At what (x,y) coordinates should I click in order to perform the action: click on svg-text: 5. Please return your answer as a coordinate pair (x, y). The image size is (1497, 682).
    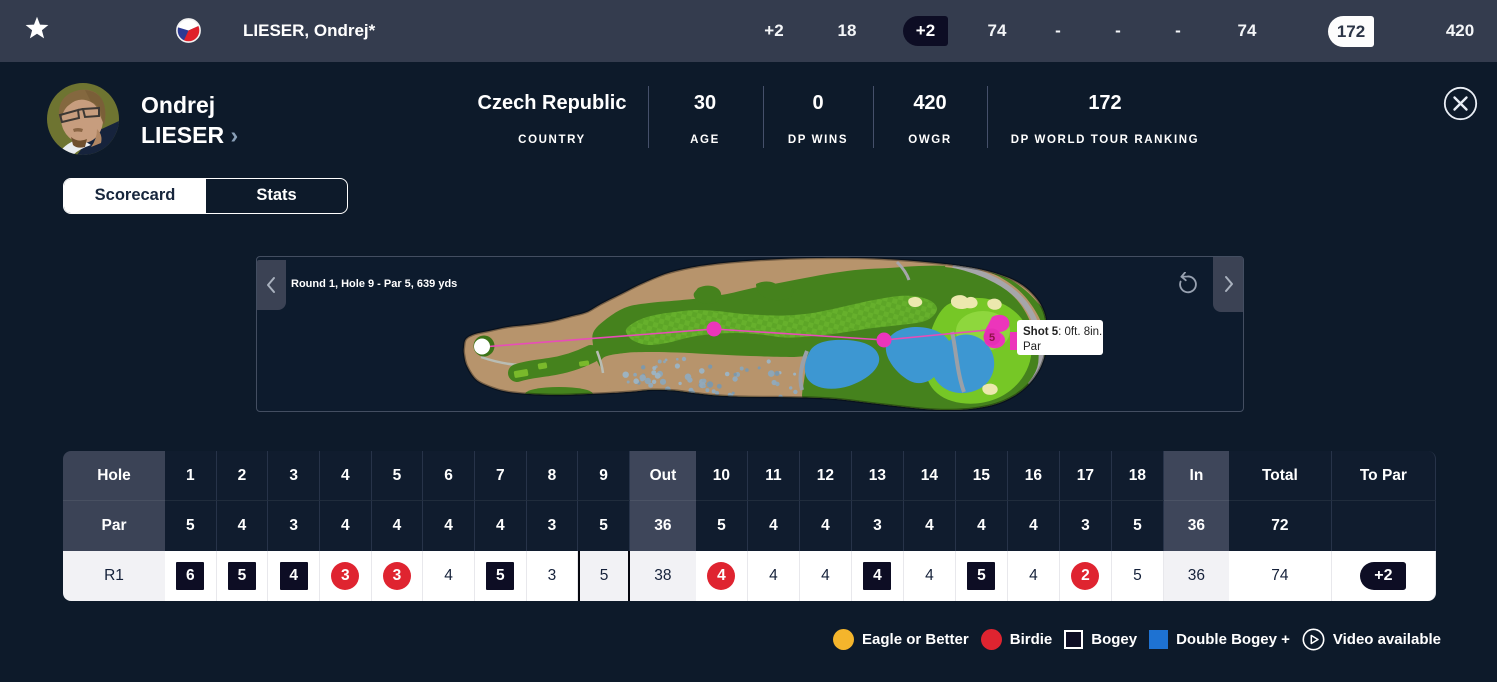
    Looking at the image, I should click on (992, 338).